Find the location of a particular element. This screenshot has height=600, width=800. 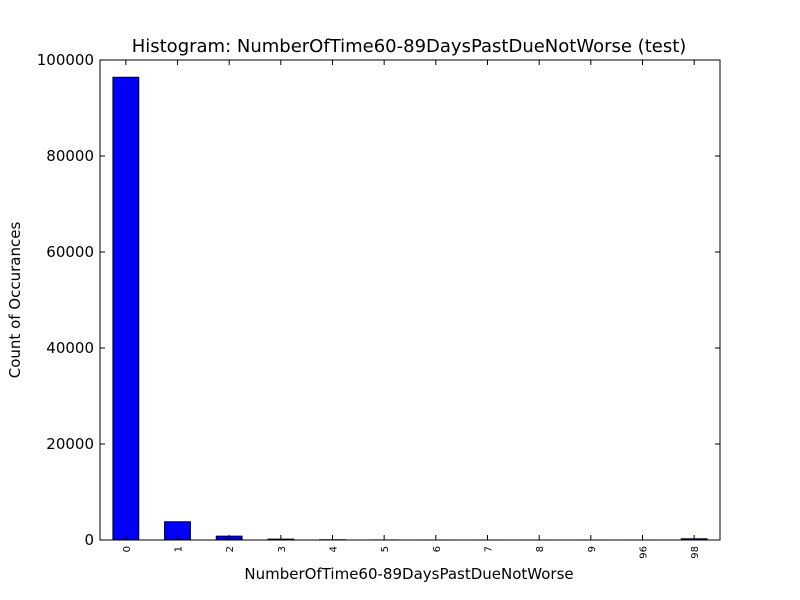

y-tick-label: 80000 is located at coordinates (70, 156).